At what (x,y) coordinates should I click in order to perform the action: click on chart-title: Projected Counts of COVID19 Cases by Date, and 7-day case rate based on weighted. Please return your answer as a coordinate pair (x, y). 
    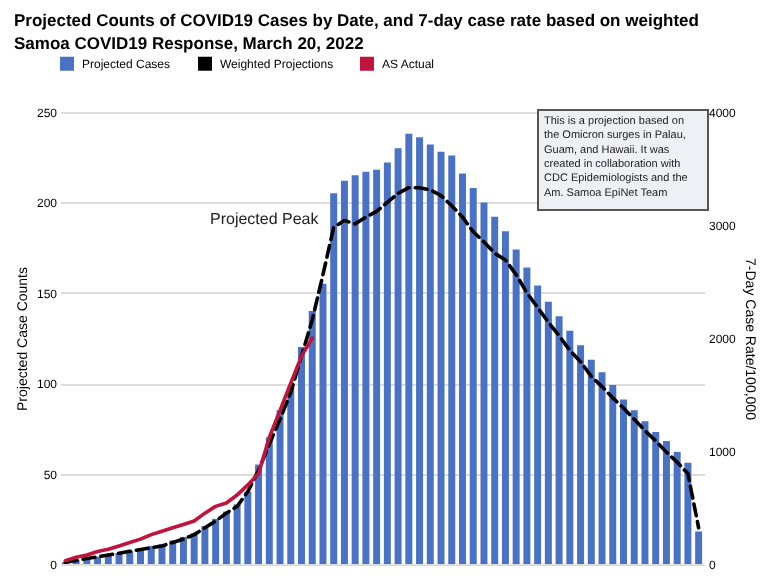
    Looking at the image, I should click on (356, 20).